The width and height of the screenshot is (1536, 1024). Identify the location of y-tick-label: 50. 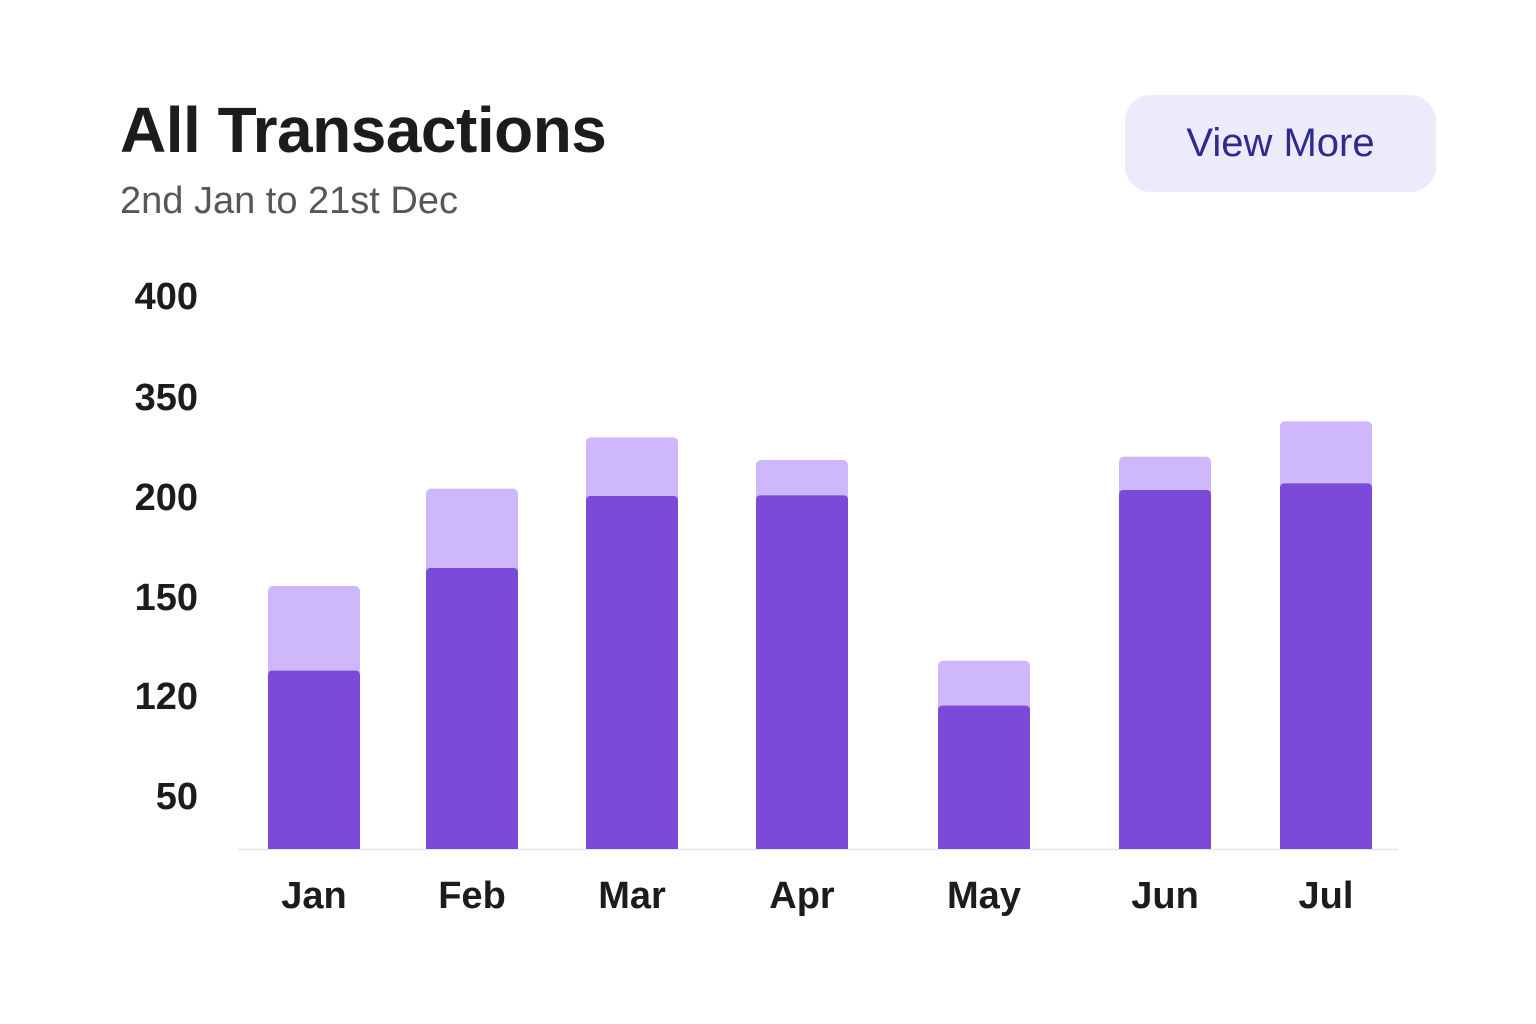
(177, 797).